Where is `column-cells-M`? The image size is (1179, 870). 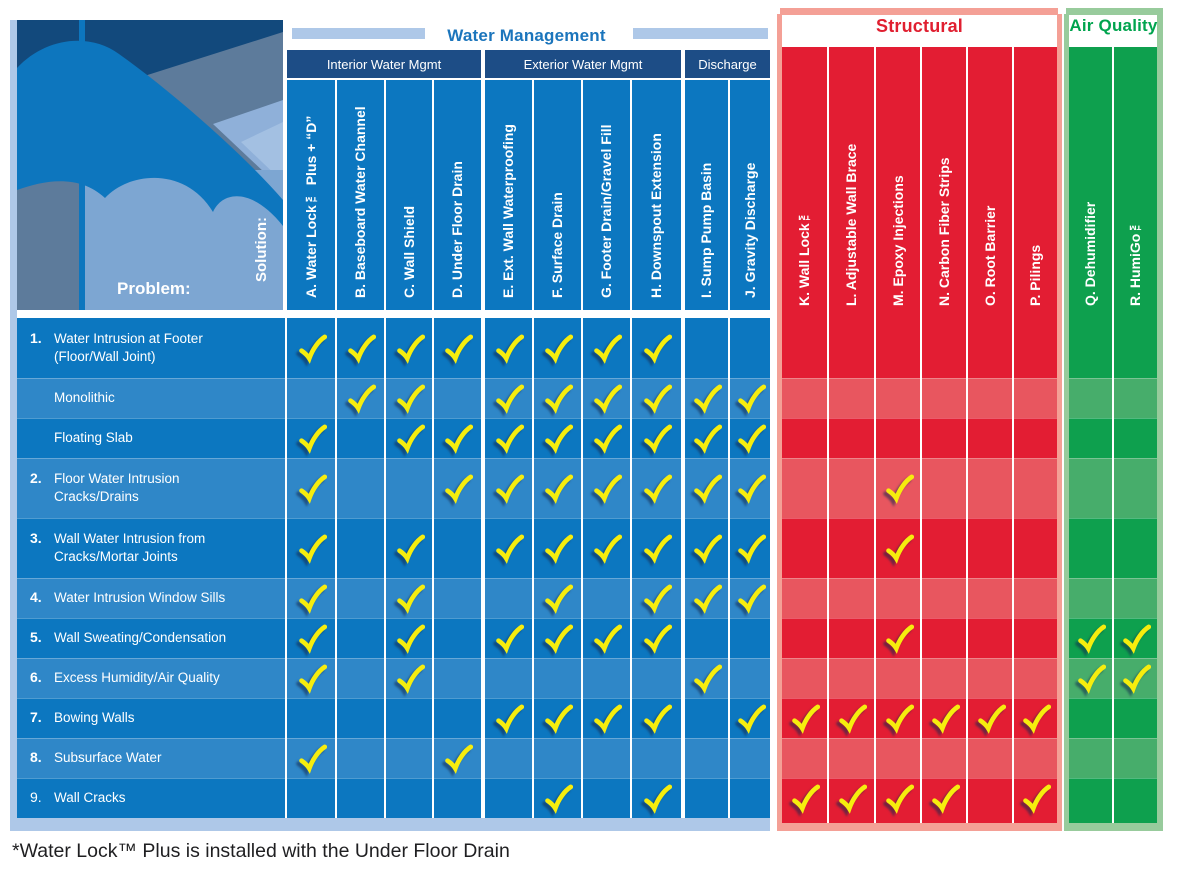 column-cells-M is located at coordinates (898, 570).